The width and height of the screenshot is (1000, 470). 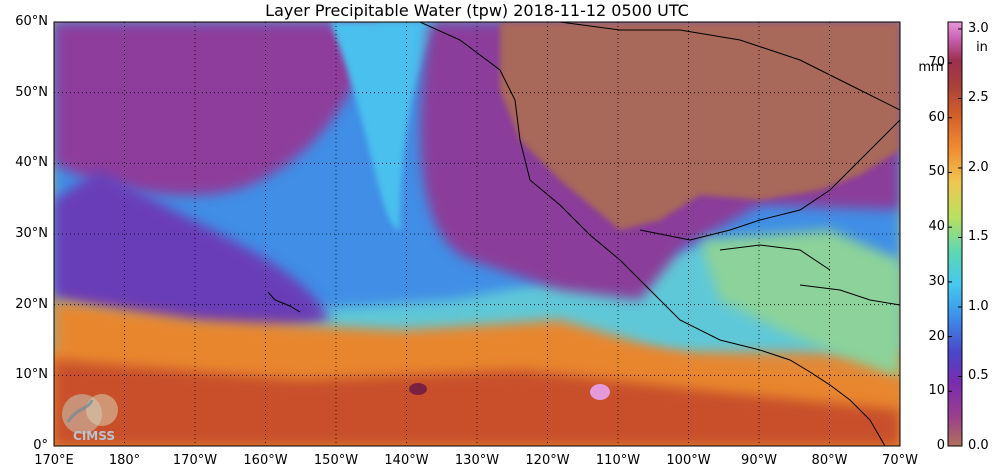 I want to click on mm-unit-label: mm, so click(x=931, y=67).